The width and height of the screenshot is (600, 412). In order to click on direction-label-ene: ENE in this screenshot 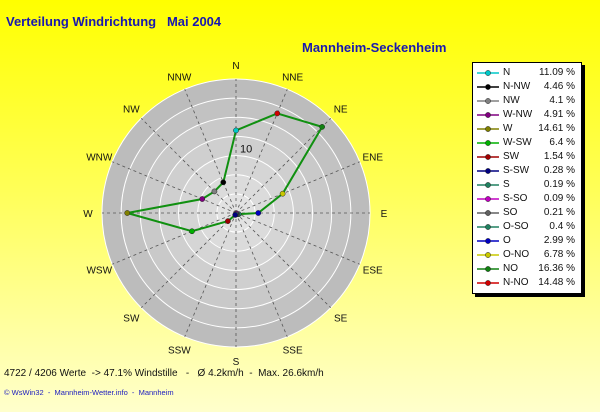, I will do `click(372, 157)`.